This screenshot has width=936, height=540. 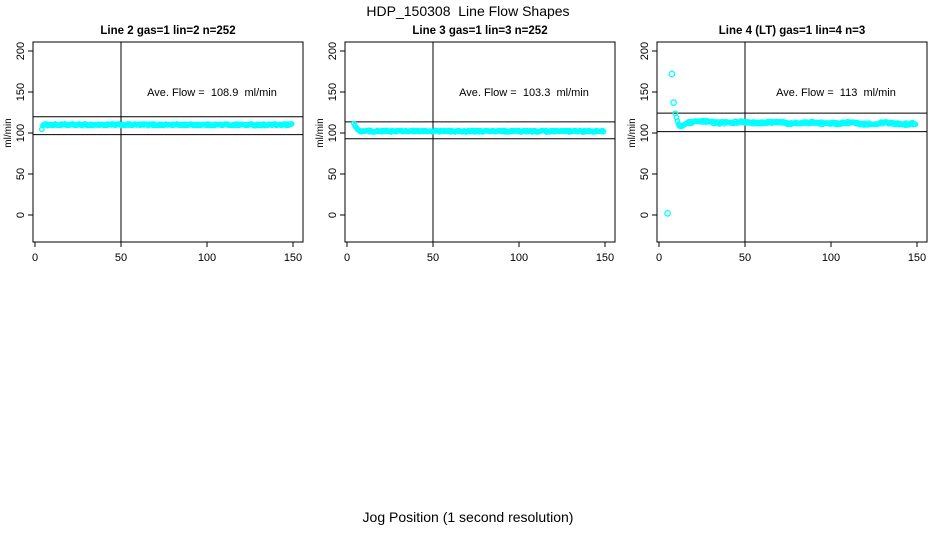 What do you see at coordinates (479, 31) in the screenshot?
I see `panel-title: Line 3 gas=1 lin=3 n=252` at bounding box center [479, 31].